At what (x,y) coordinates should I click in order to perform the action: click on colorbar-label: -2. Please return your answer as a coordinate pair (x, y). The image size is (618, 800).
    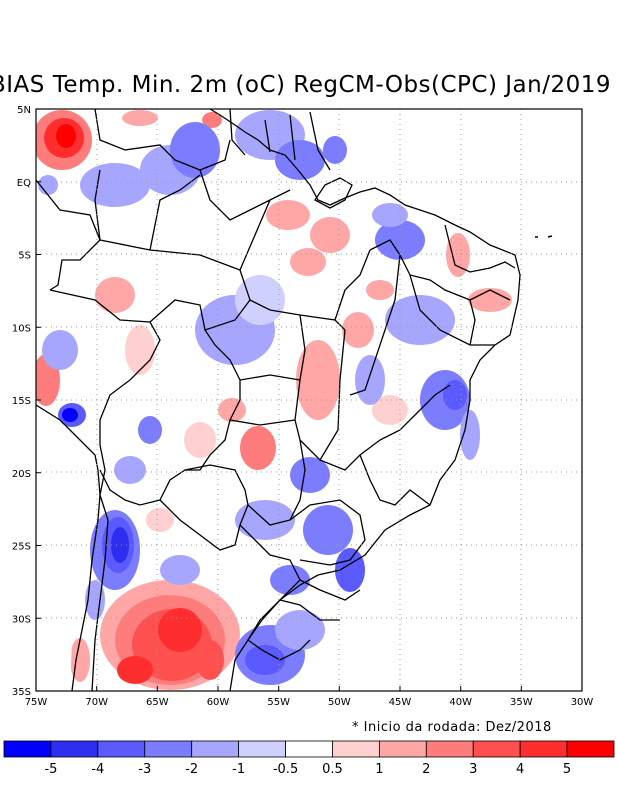
    Looking at the image, I should click on (191, 769).